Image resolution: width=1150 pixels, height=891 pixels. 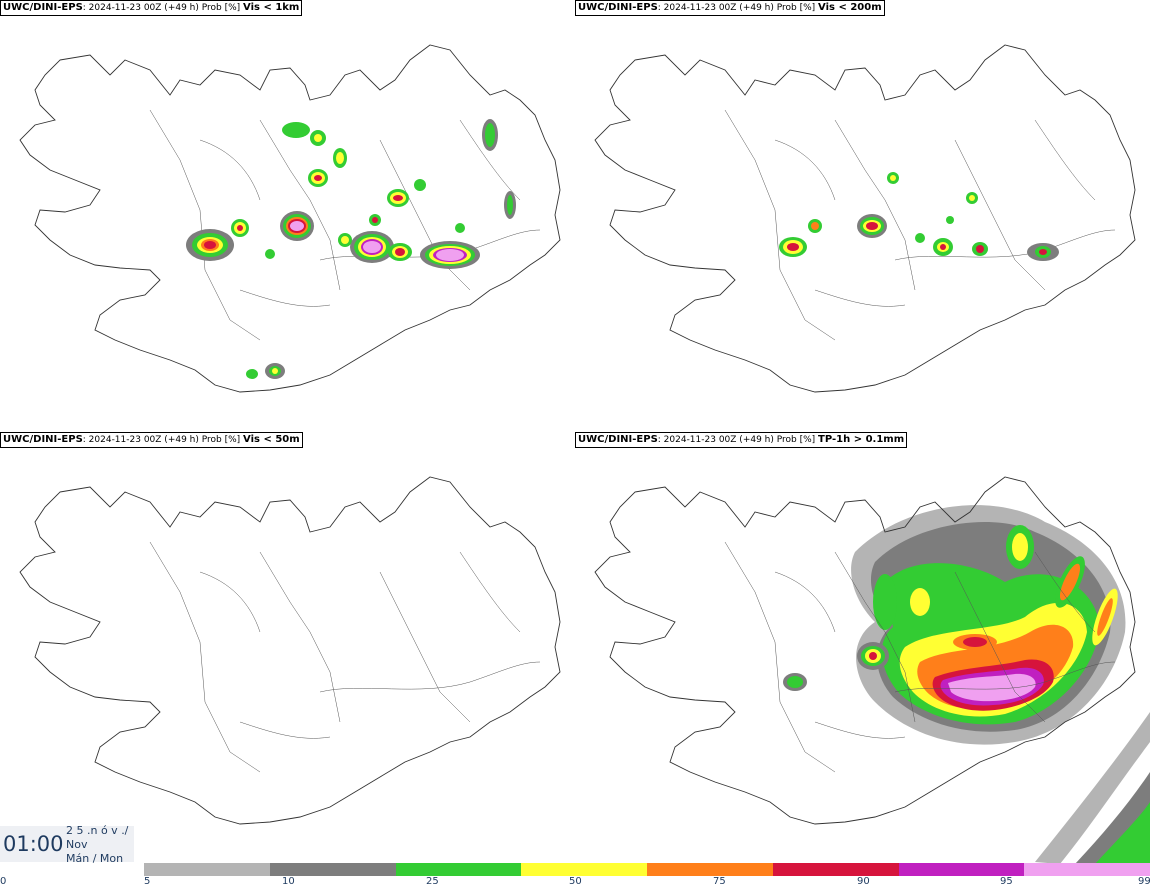 What do you see at coordinates (95, 858) in the screenshot?
I see `valid-weekday: Mán / Mon` at bounding box center [95, 858].